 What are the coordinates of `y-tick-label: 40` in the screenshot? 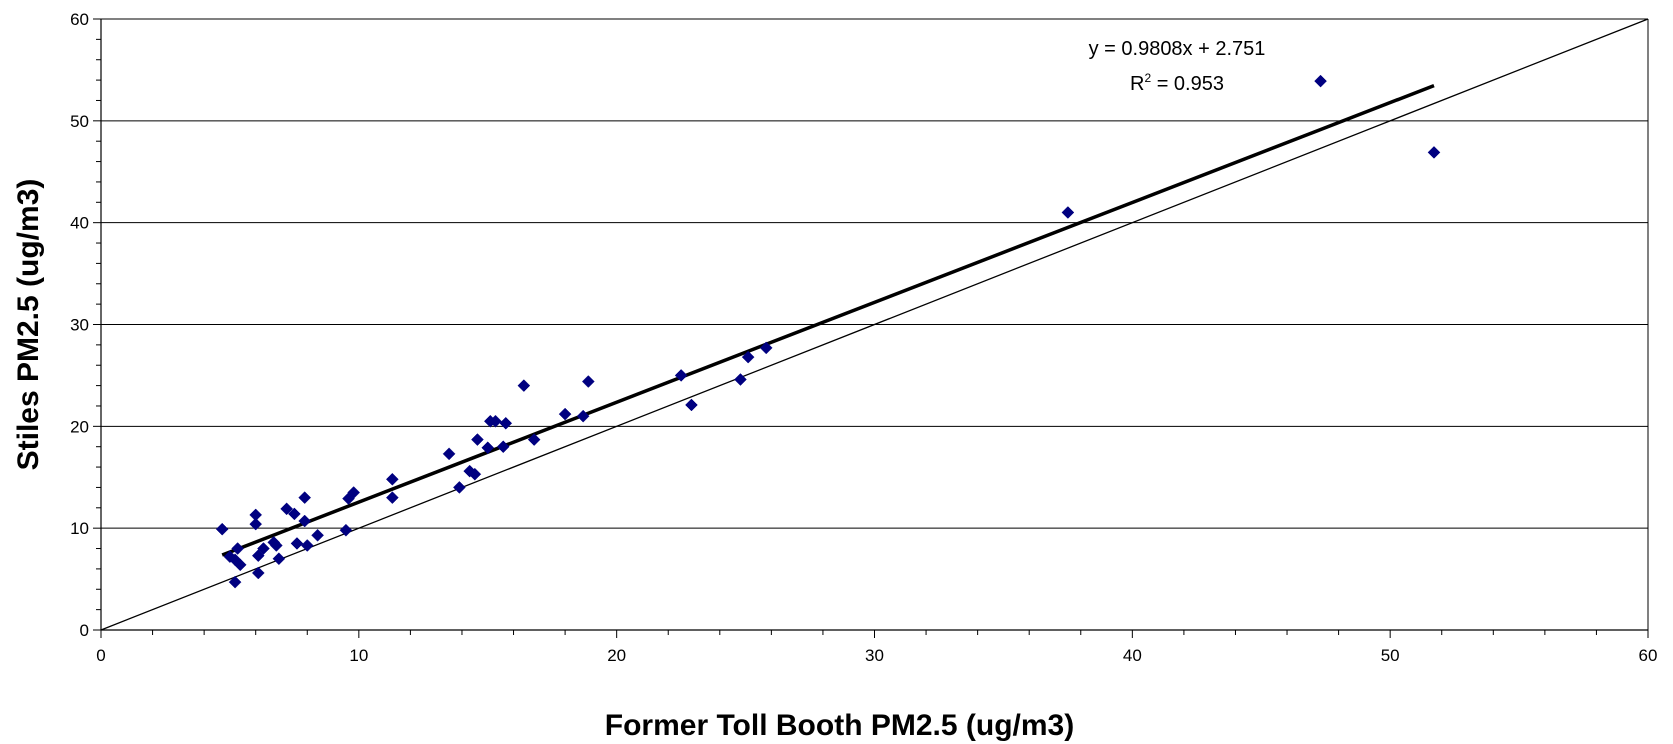 It's located at (79, 223).